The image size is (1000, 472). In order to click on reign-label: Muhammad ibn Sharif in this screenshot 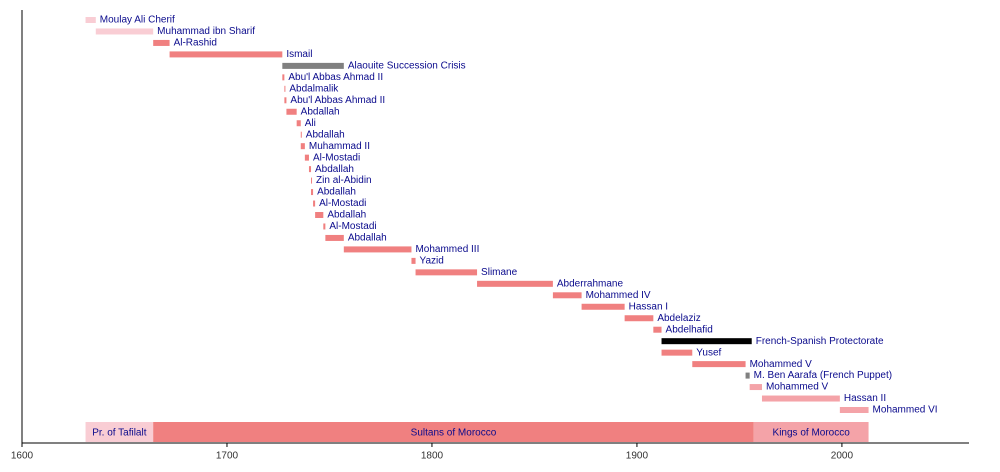, I will do `click(206, 31)`.